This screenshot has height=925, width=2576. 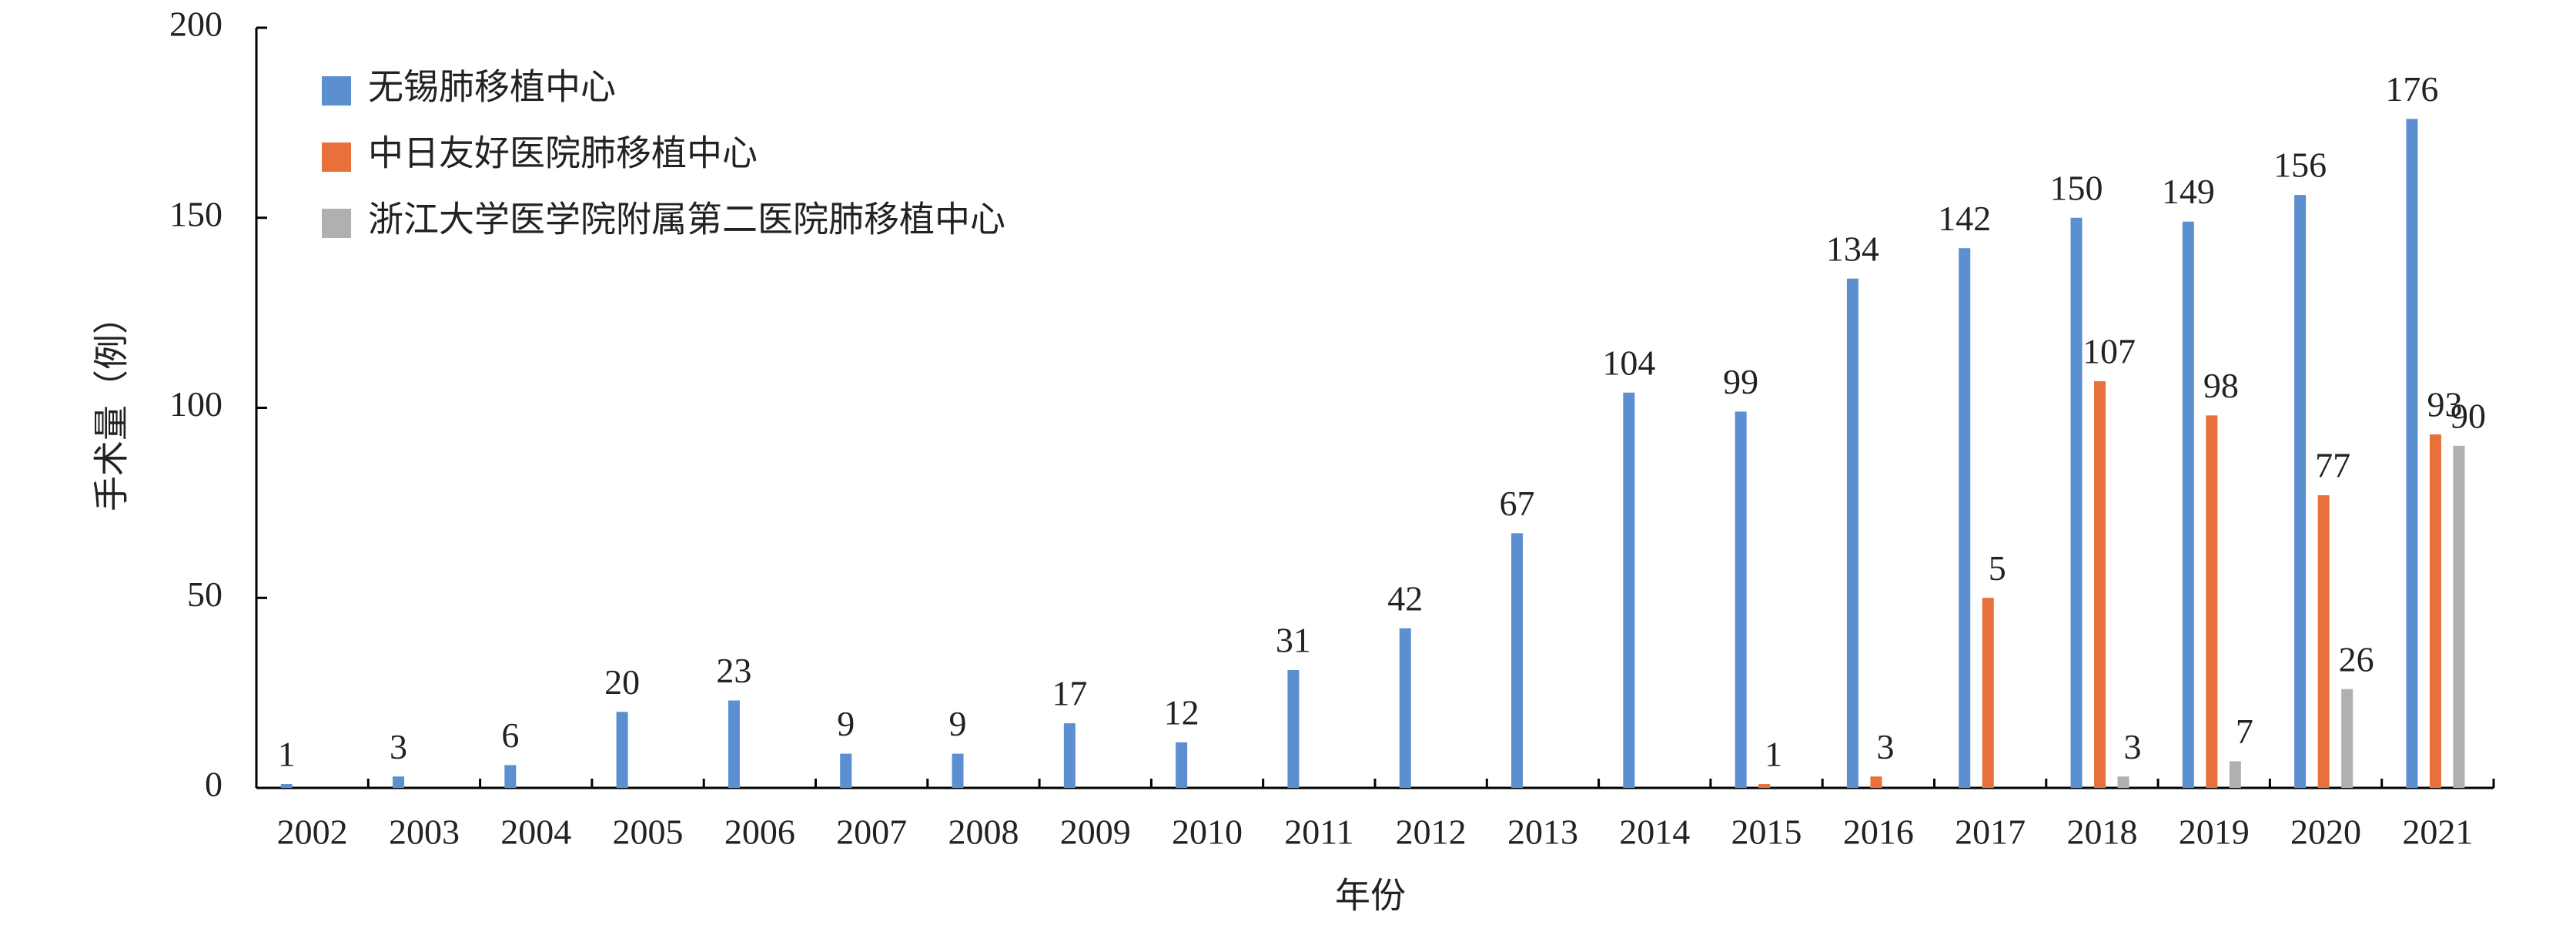 I want to click on y-tick-label: 100, so click(x=196, y=404).